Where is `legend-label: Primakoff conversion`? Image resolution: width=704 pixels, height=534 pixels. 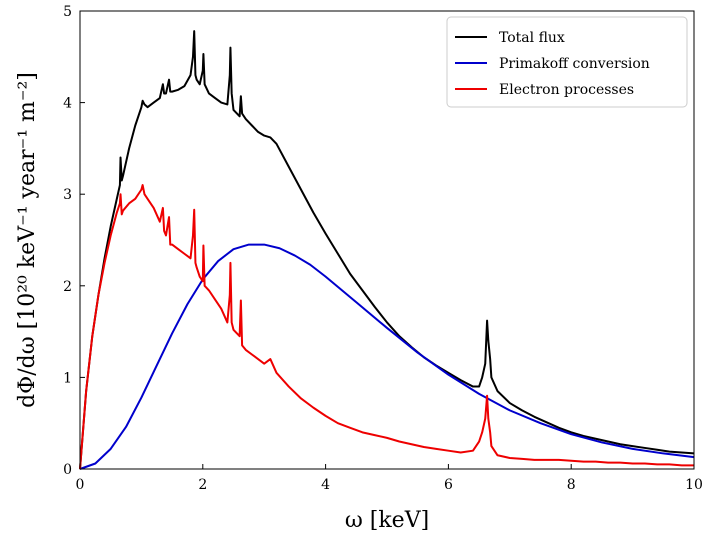
legend-label: Primakoff conversion is located at coordinates (574, 64).